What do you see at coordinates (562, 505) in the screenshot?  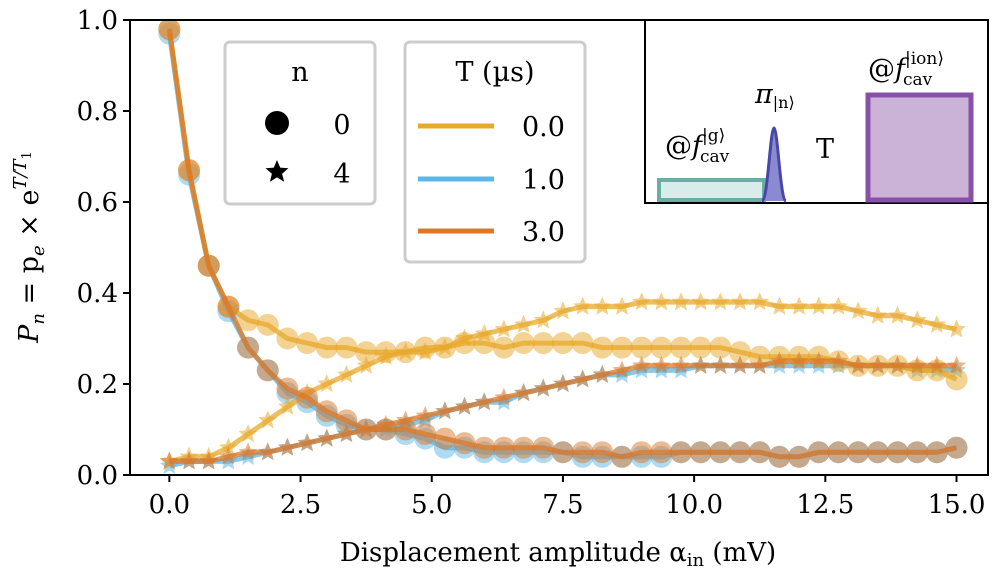 I see `x-tick-label: 7.5` at bounding box center [562, 505].